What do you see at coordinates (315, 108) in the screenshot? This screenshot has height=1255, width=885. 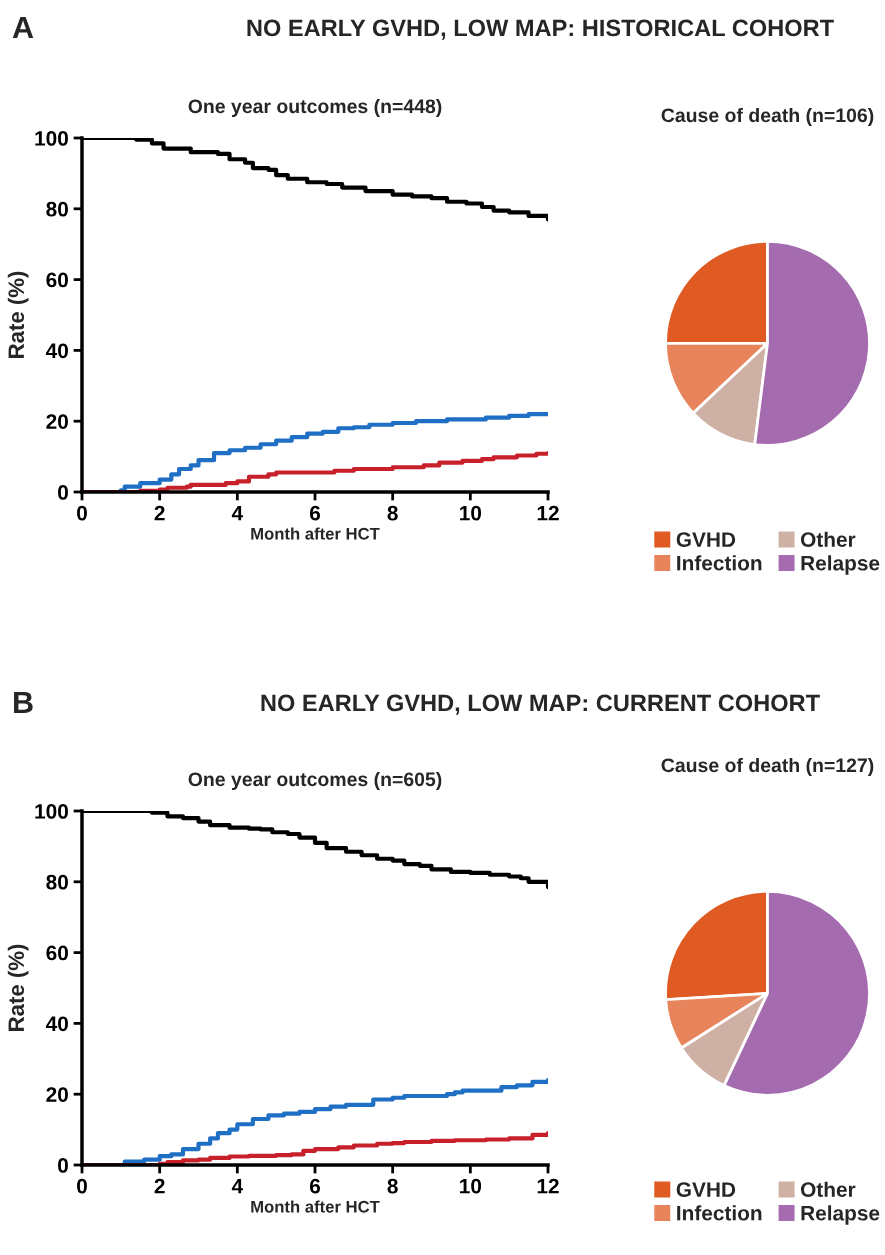 I see `chart-title: One year outcomes (n=448)` at bounding box center [315, 108].